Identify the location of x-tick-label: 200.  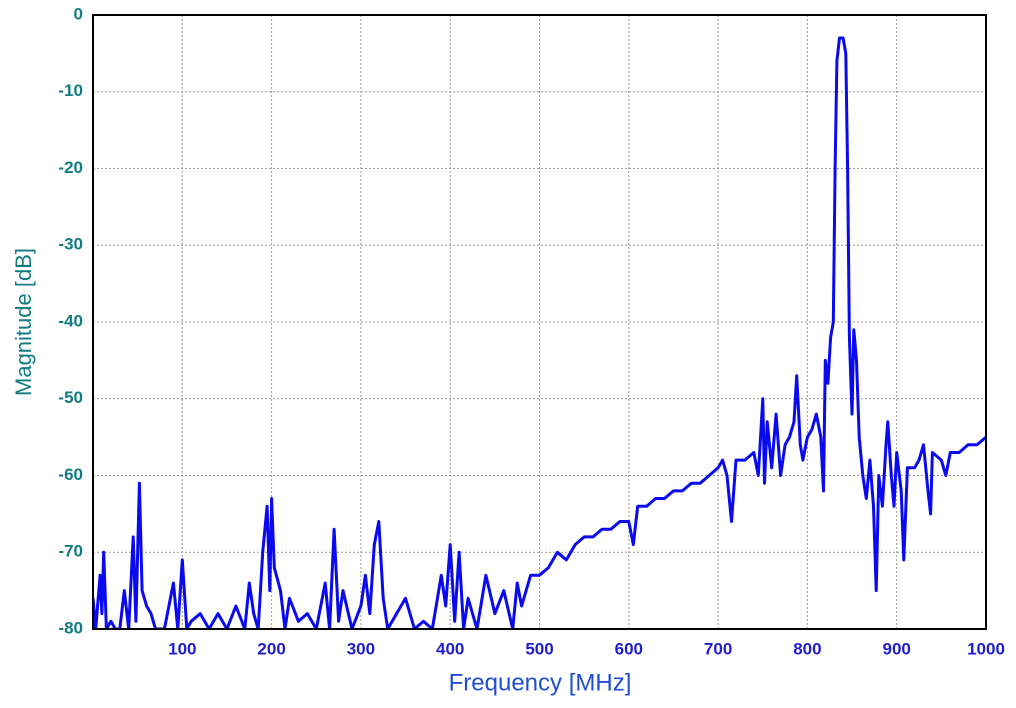
(271, 648).